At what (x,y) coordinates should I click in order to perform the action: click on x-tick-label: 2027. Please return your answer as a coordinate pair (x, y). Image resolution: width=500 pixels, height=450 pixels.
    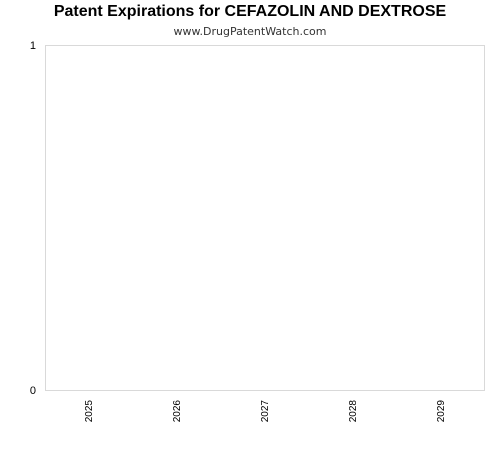
    Looking at the image, I should click on (265, 411).